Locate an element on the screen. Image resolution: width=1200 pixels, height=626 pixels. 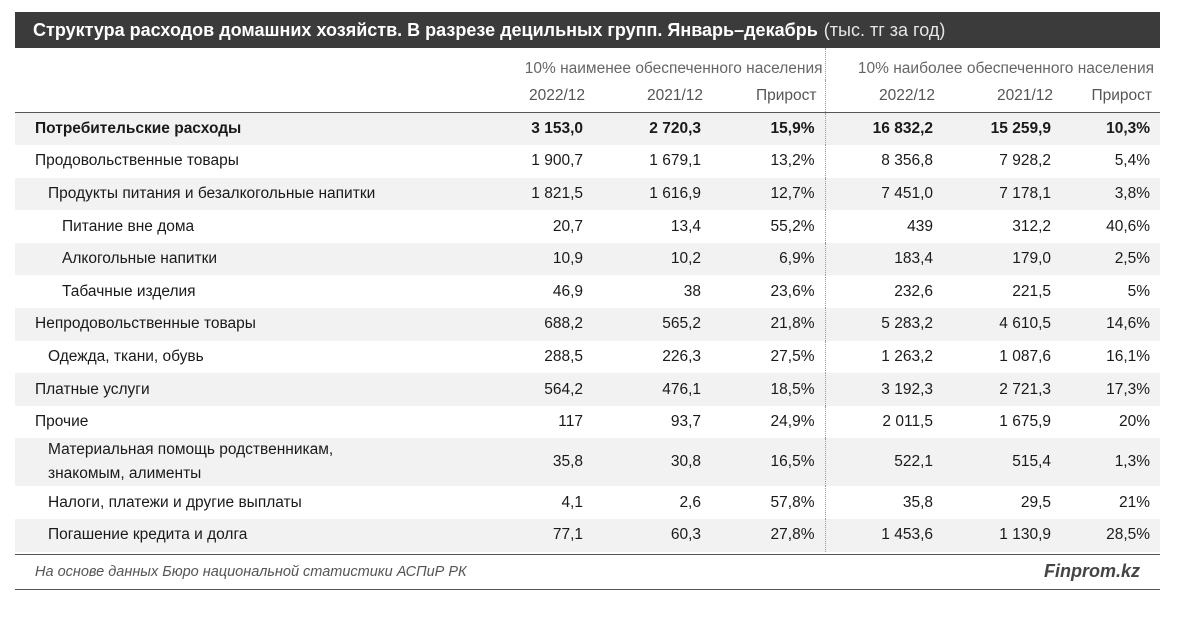
cell-value: 77,1 is located at coordinates (534, 535).